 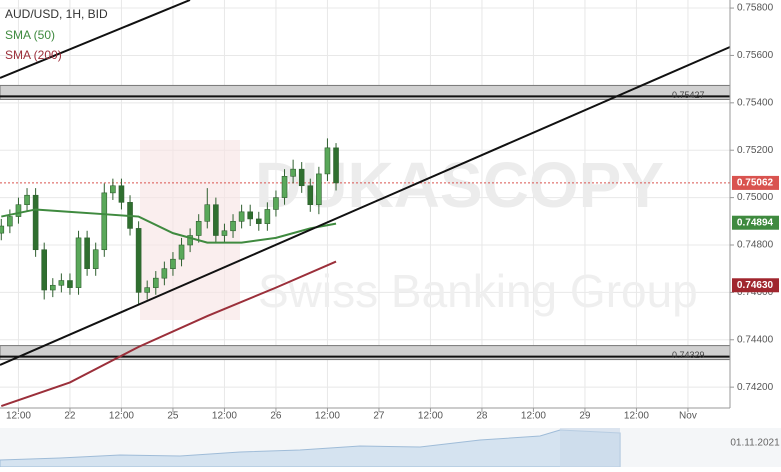 What do you see at coordinates (755, 443) in the screenshot?
I see `date-label: 01.11.2021` at bounding box center [755, 443].